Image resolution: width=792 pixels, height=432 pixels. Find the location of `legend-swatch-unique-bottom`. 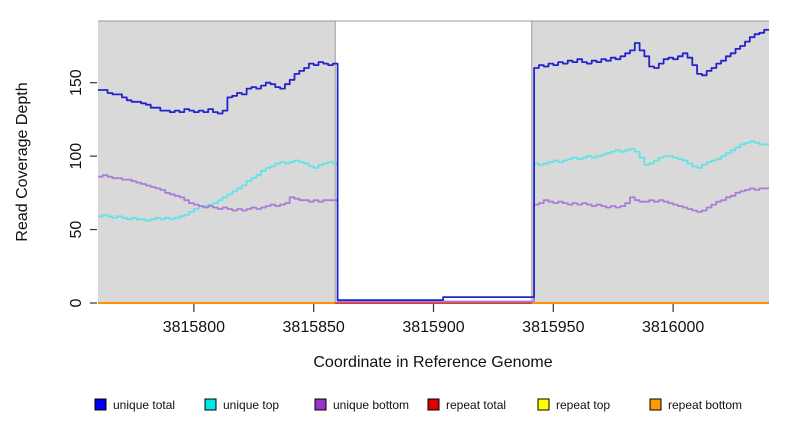

legend-swatch-unique-bottom is located at coordinates (320, 404).